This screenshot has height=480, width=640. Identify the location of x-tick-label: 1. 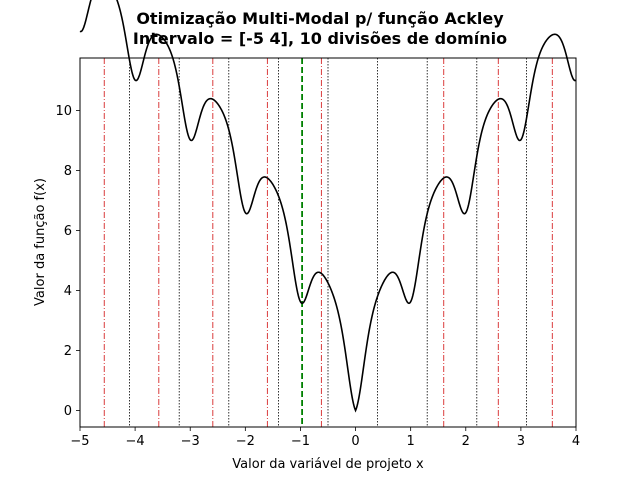
(411, 441).